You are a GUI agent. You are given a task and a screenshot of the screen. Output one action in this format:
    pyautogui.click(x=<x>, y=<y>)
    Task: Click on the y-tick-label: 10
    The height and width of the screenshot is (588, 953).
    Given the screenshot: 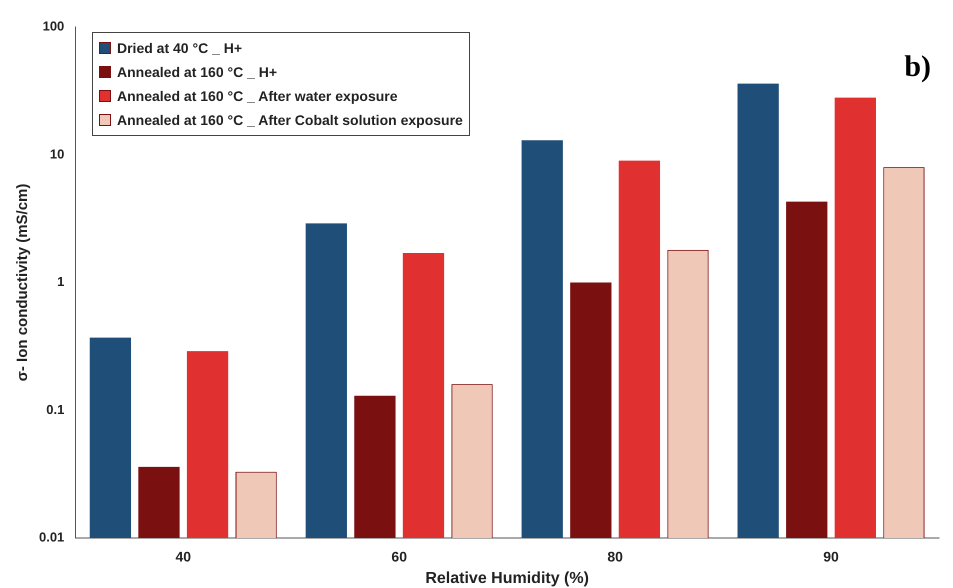 What is the action you would take?
    pyautogui.click(x=57, y=154)
    